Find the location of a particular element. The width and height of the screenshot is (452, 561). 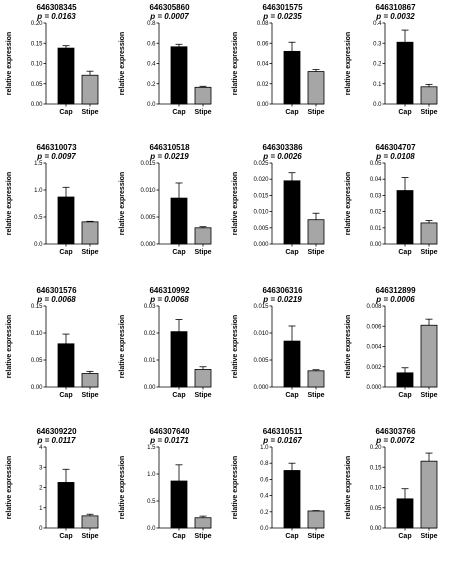

chart-pvalue: p = 0.0108 is located at coordinates (395, 156).